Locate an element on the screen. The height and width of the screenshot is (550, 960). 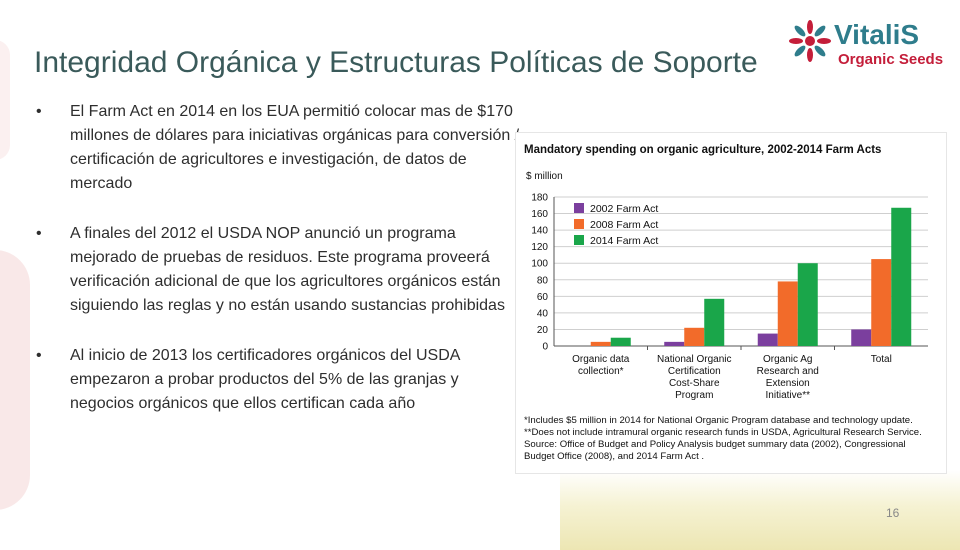
x-tick-label: Program is located at coordinates (694, 395).